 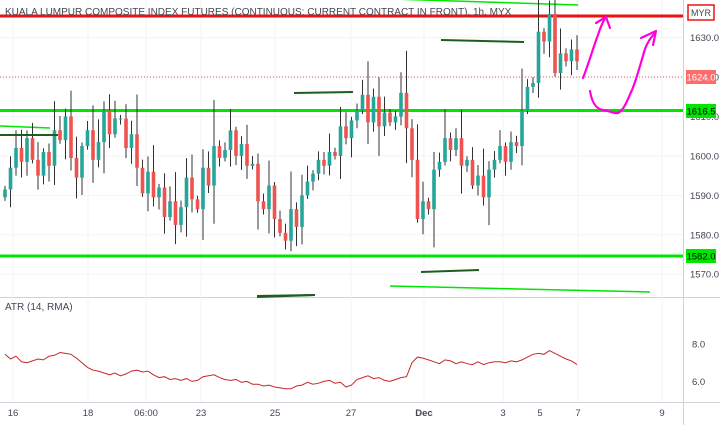 I want to click on currency-badge: MYR, so click(x=701, y=13).